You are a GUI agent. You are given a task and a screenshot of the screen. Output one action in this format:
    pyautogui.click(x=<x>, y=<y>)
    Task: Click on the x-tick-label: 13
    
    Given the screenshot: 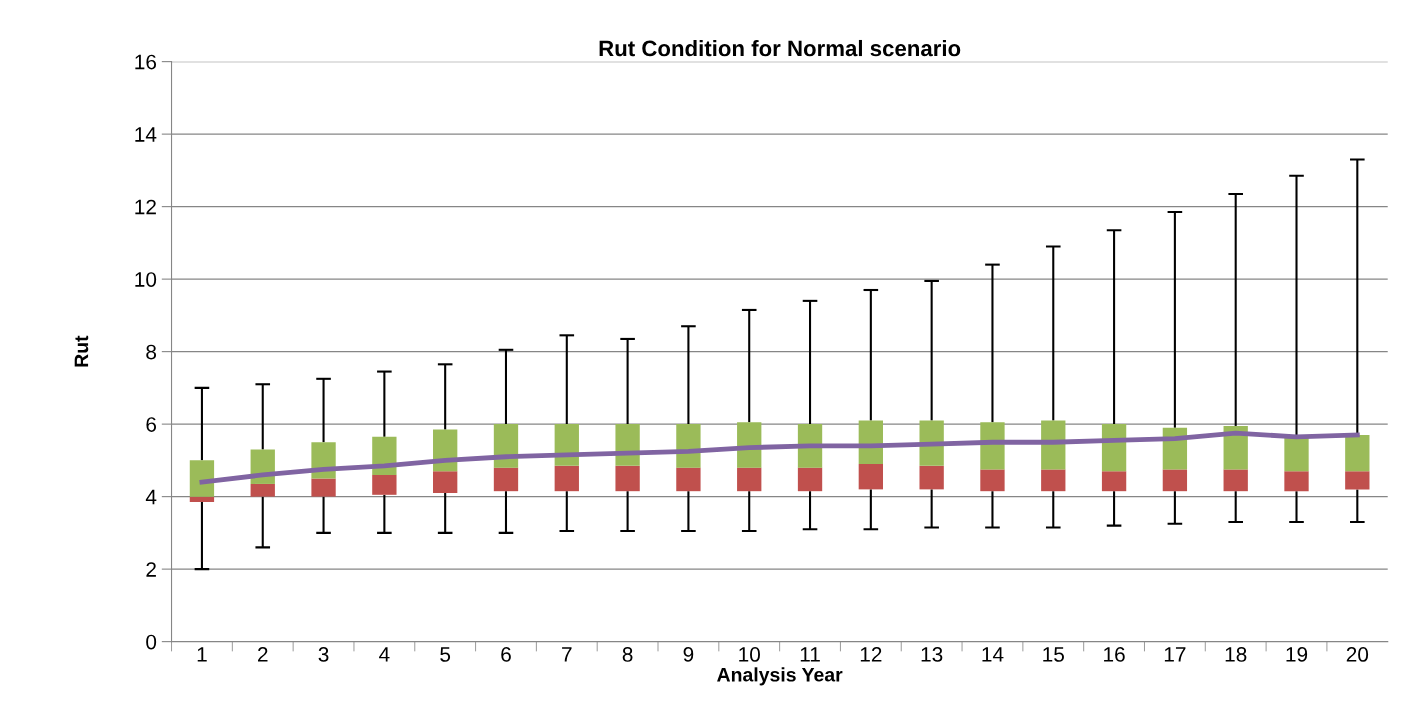 What is the action you would take?
    pyautogui.click(x=932, y=654)
    